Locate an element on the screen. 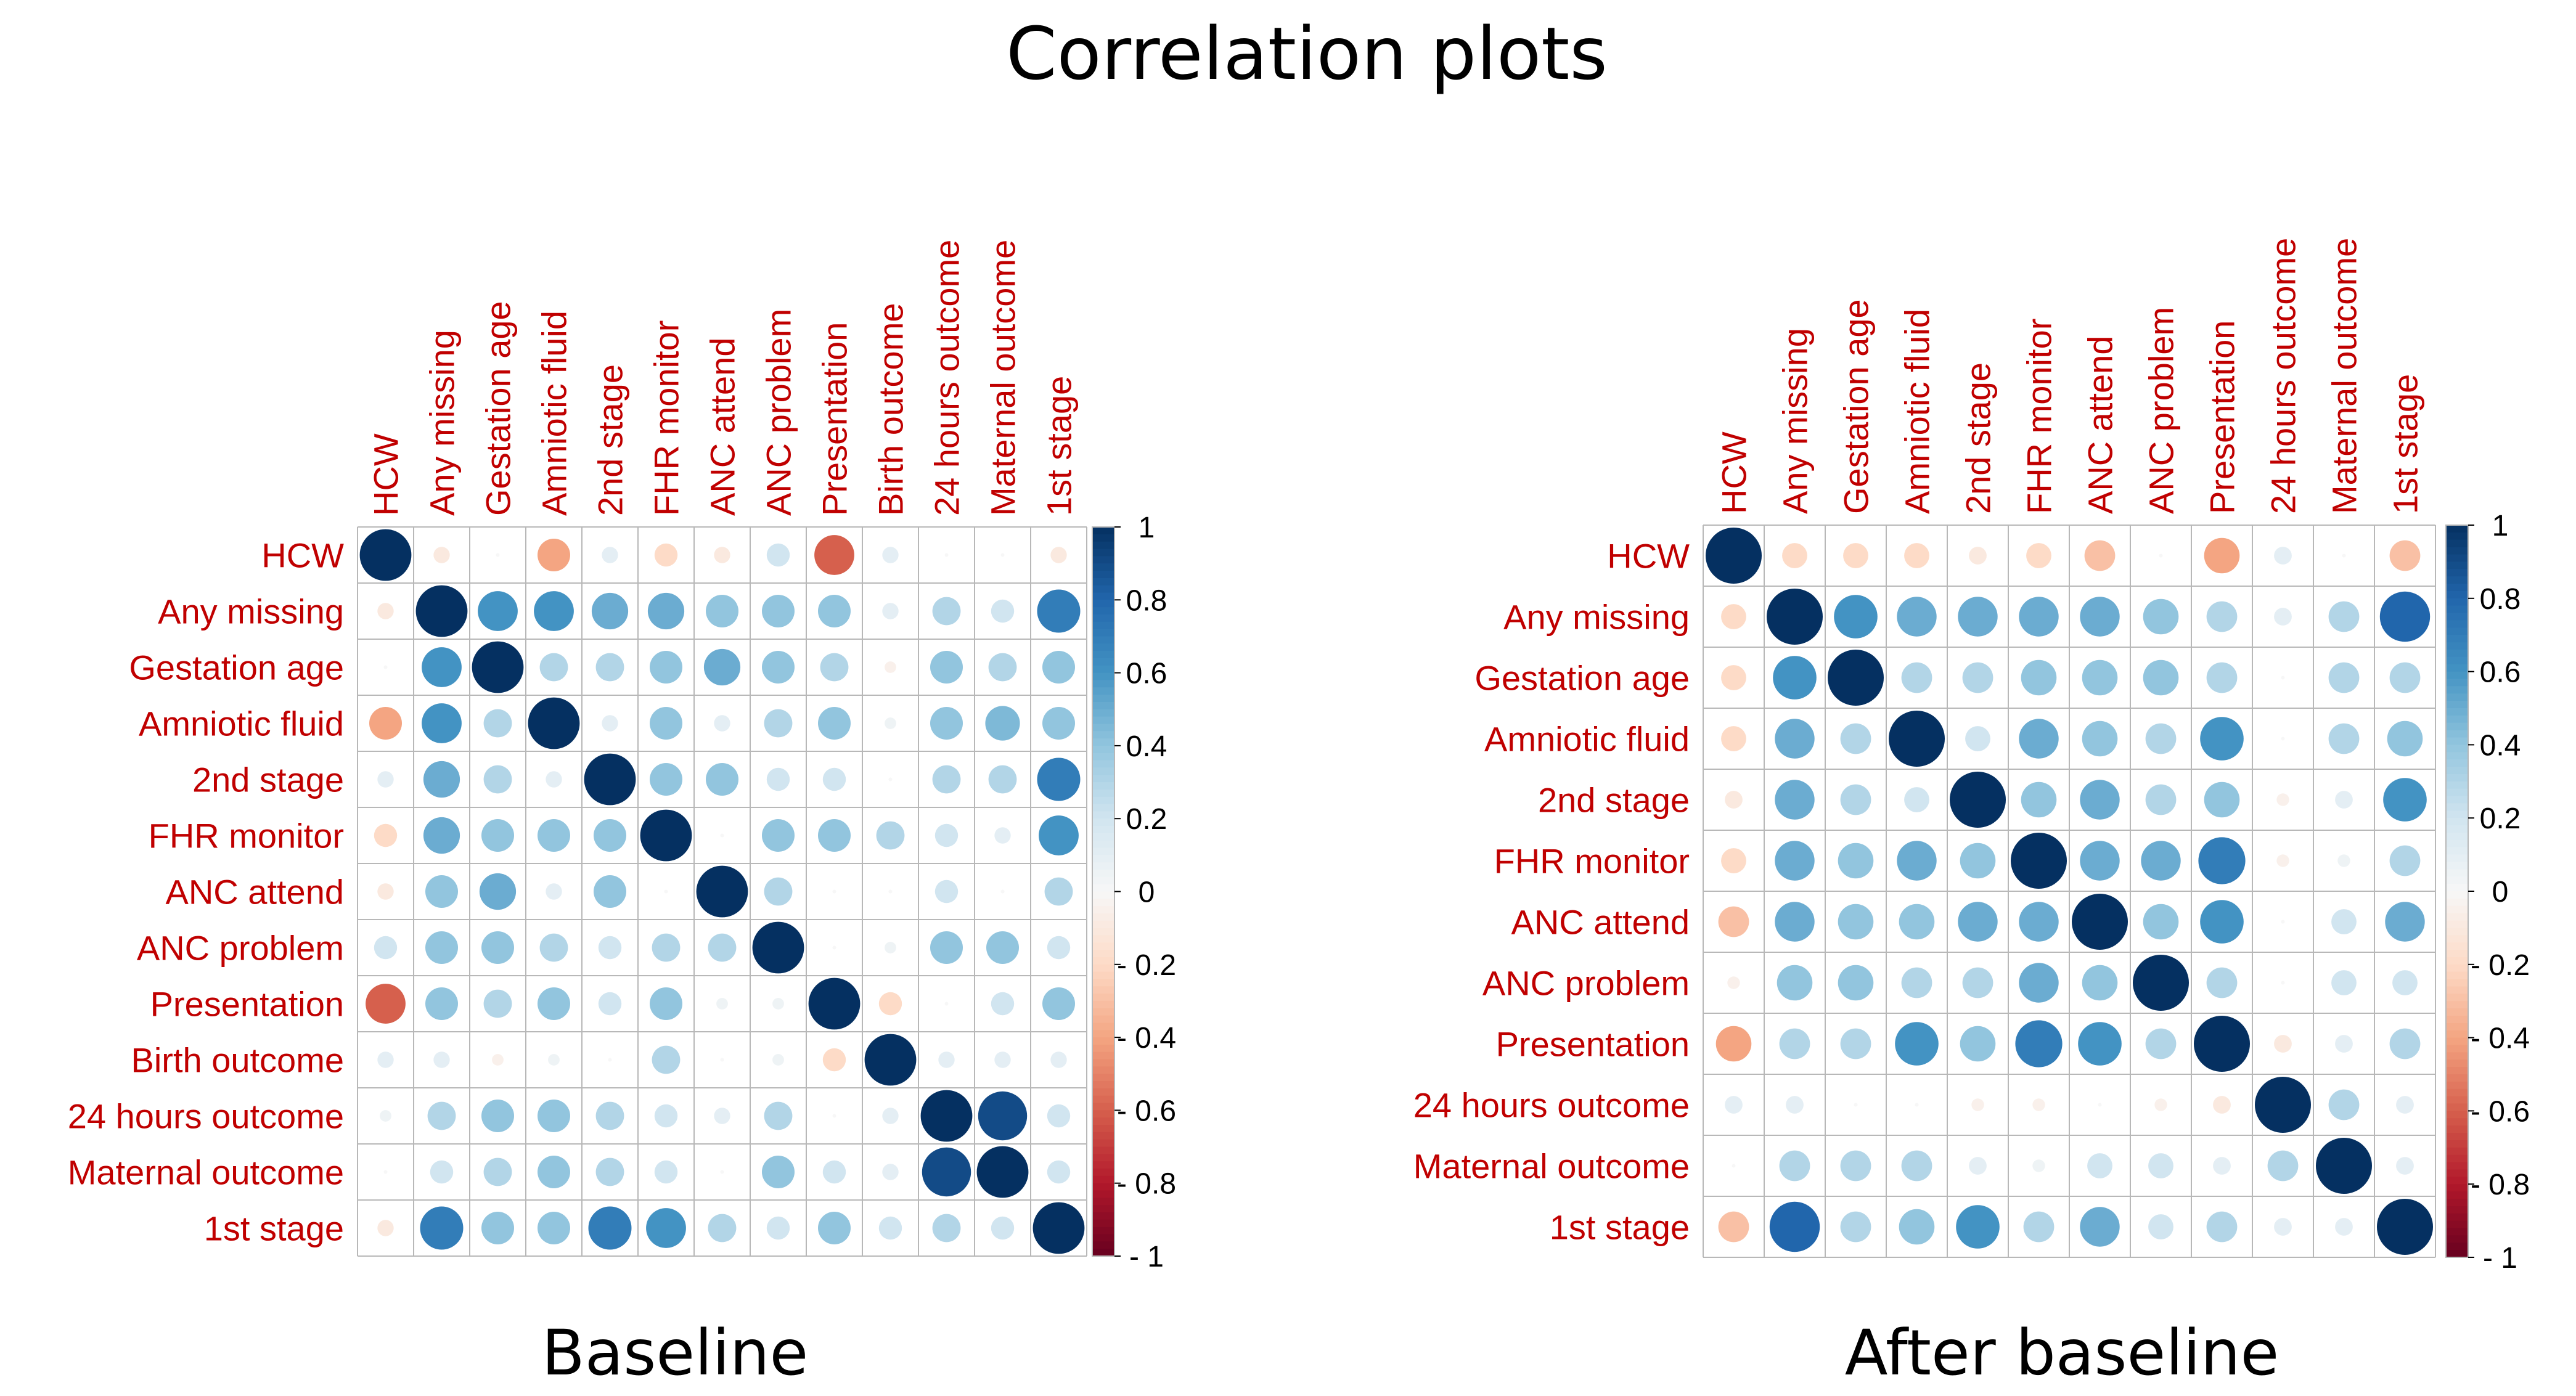  corr-cell-any-missing-24-hours-outcome is located at coordinates (2283, 617).